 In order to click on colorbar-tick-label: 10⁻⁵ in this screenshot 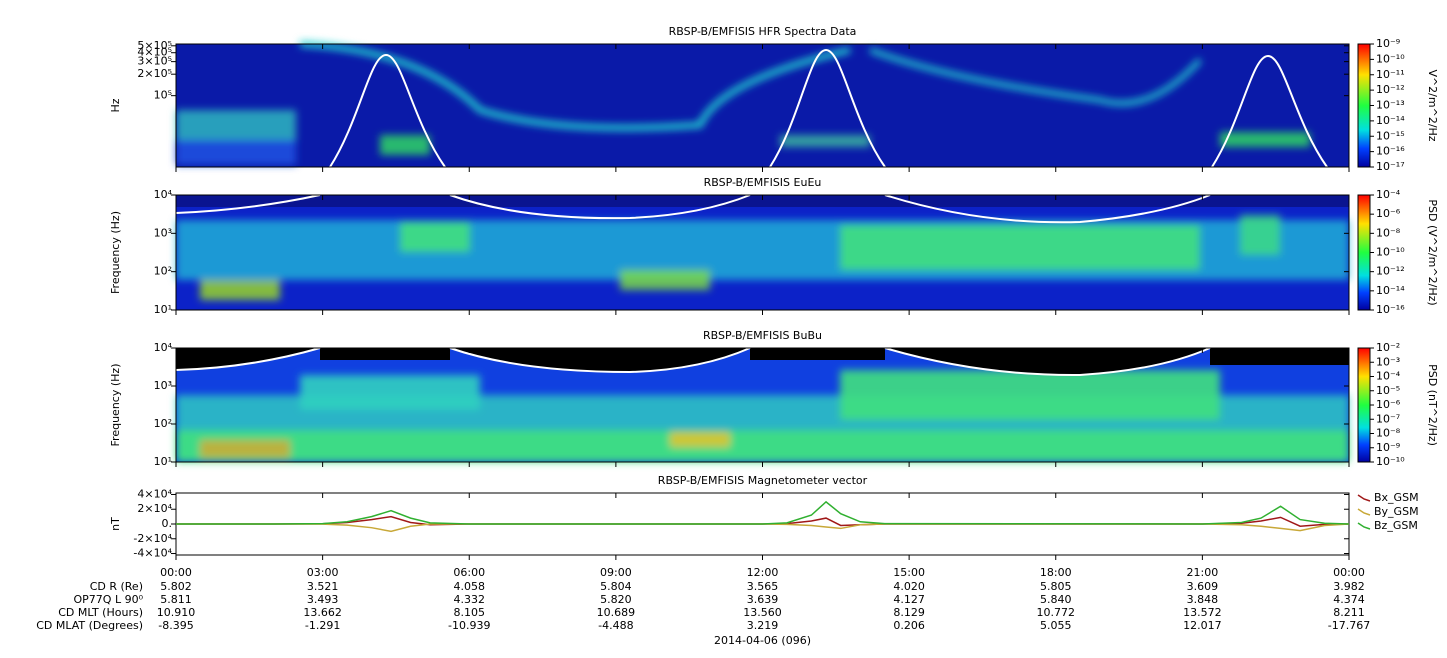, I will do `click(1388, 390)`.